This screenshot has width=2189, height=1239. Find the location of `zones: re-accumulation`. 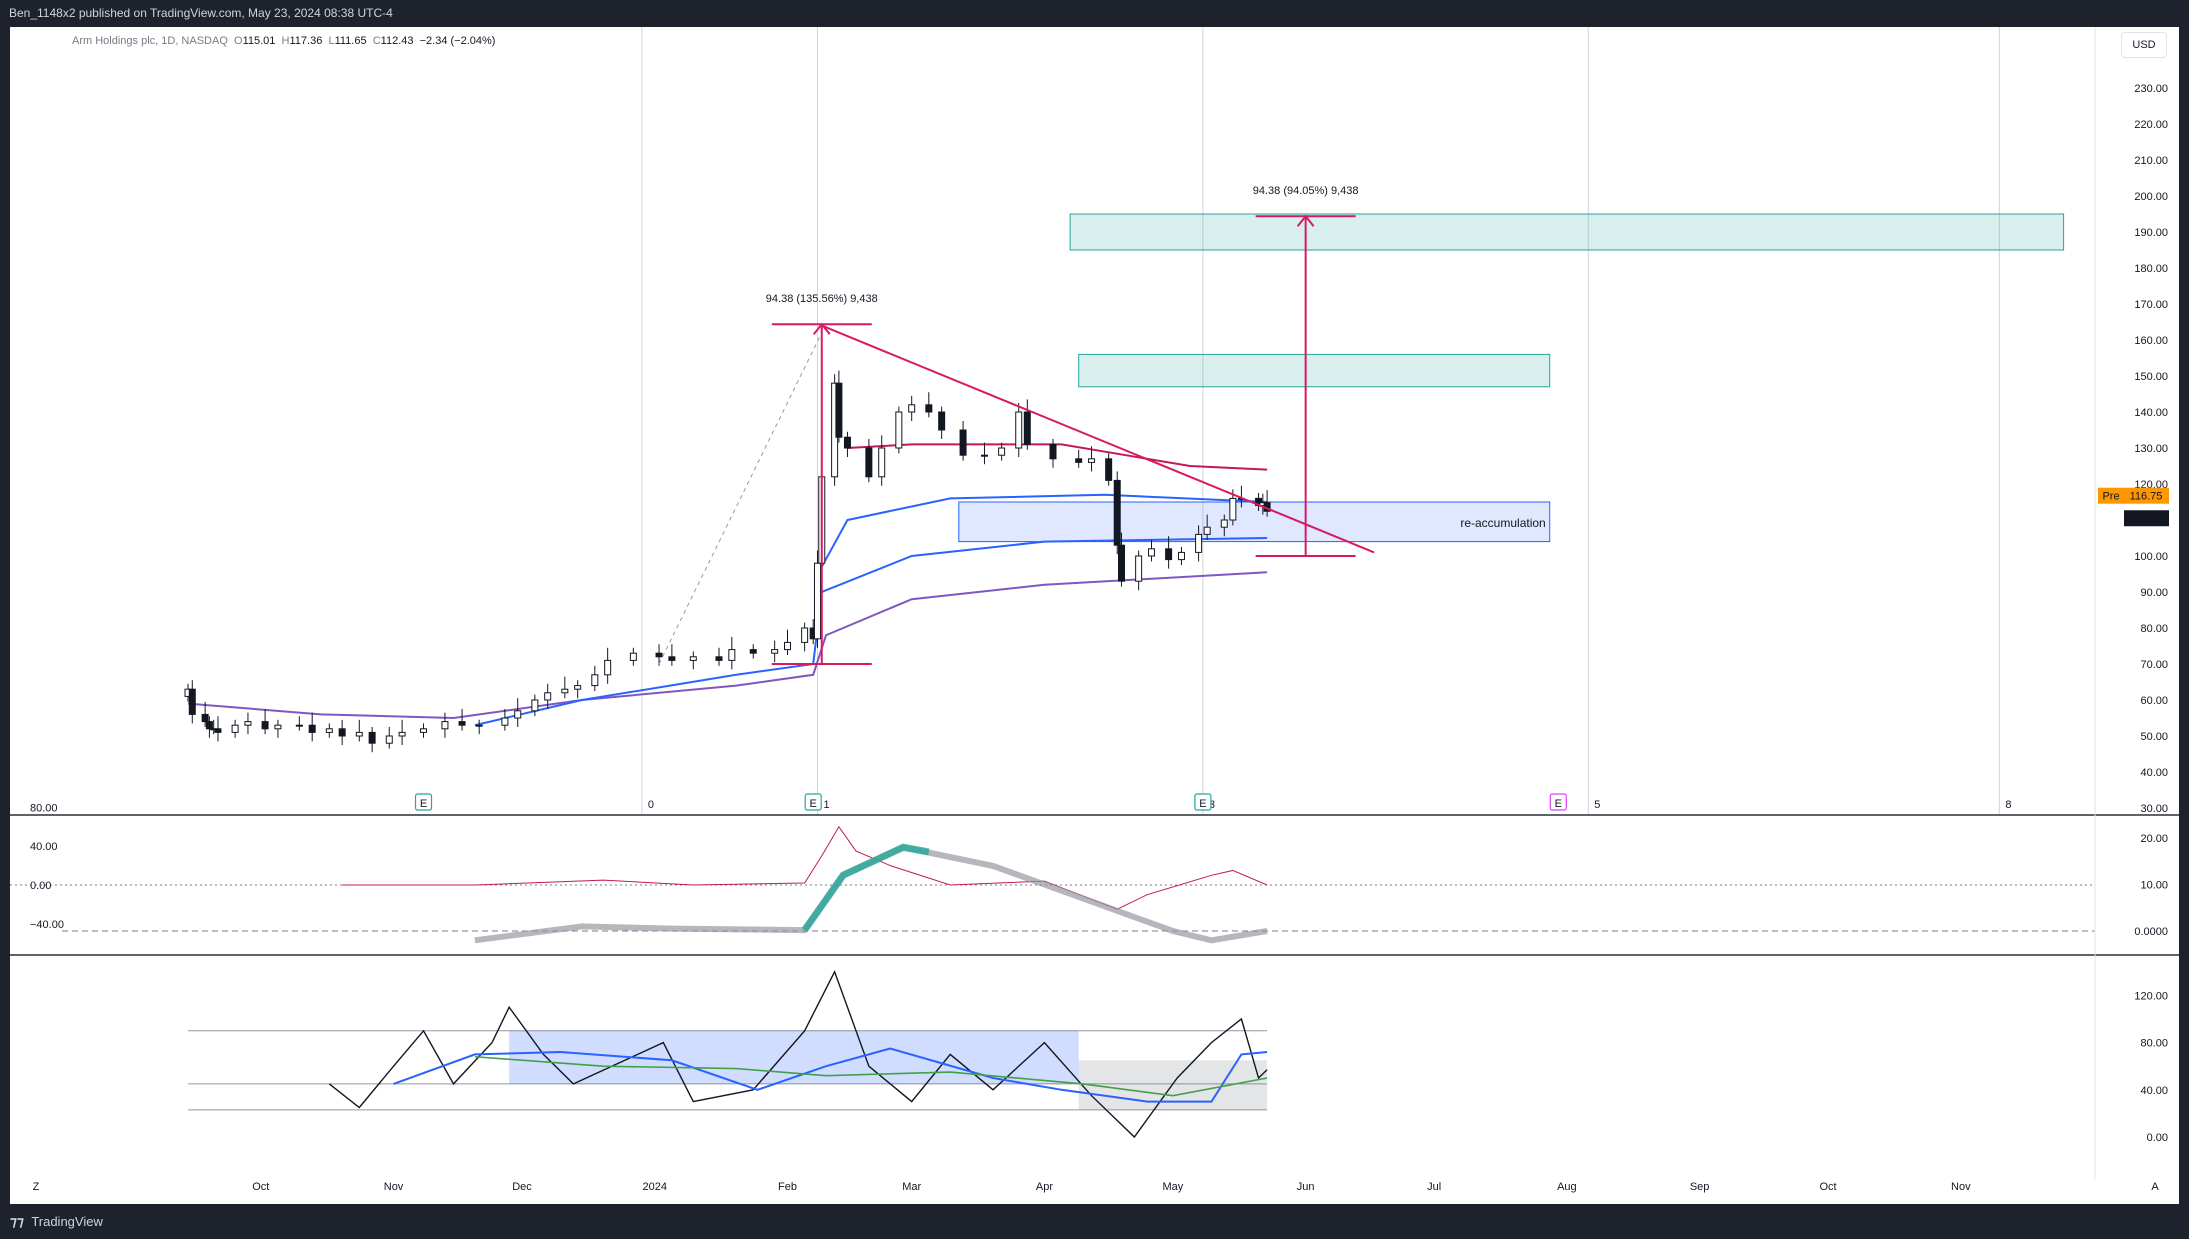

zones: re-accumulation is located at coordinates (1511, 378).